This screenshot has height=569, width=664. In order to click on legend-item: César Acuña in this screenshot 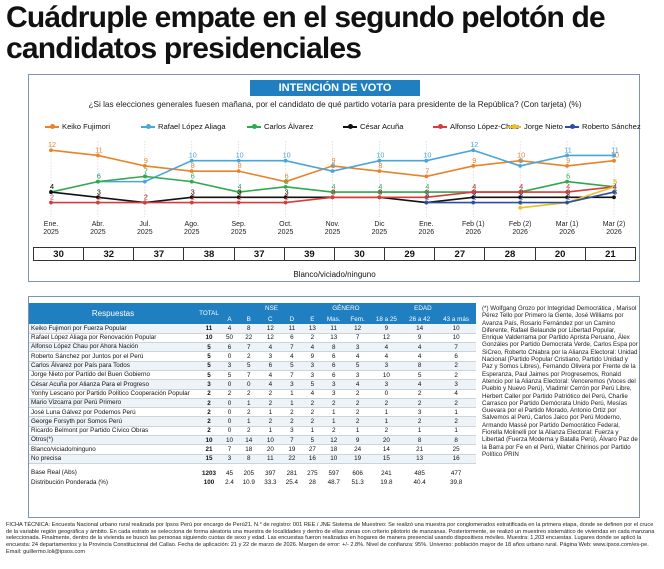, I will do `click(373, 126)`.